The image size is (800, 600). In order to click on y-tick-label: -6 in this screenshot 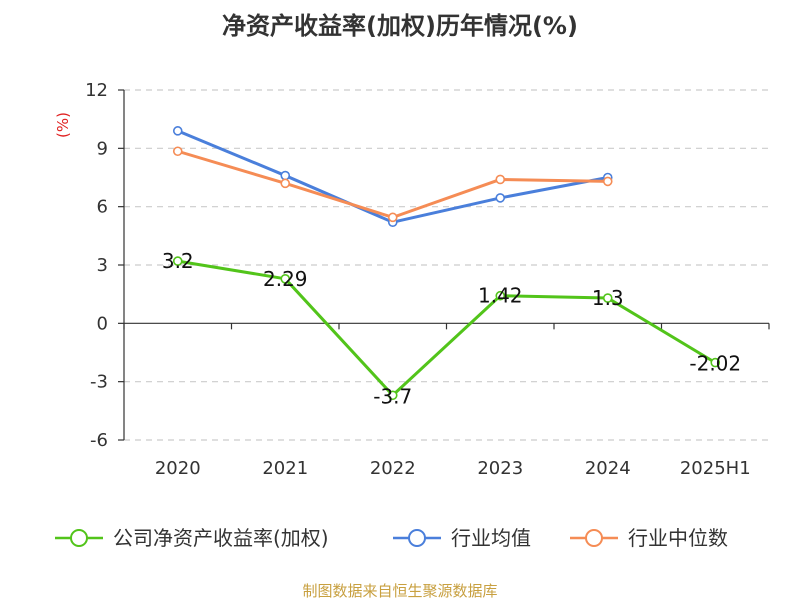, I will do `click(99, 440)`.